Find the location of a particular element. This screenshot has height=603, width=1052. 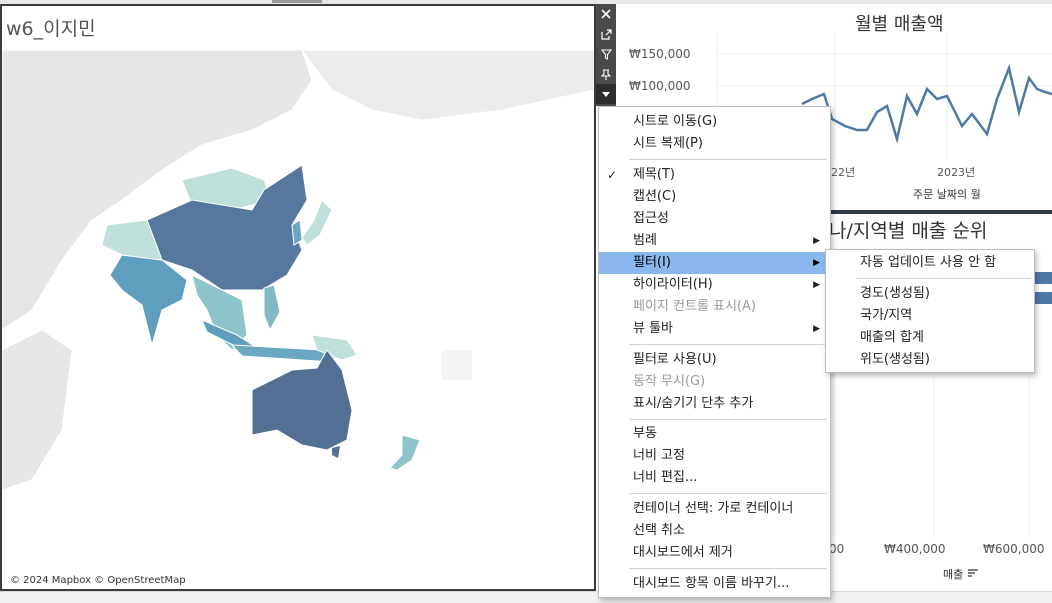

bottom-strip is located at coordinates (526, 597).